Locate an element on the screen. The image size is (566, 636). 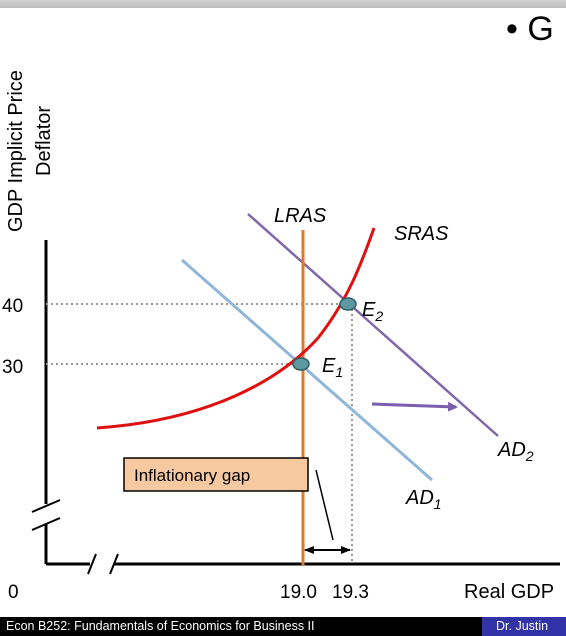
x-tick-label: 19.3 is located at coordinates (350, 592).